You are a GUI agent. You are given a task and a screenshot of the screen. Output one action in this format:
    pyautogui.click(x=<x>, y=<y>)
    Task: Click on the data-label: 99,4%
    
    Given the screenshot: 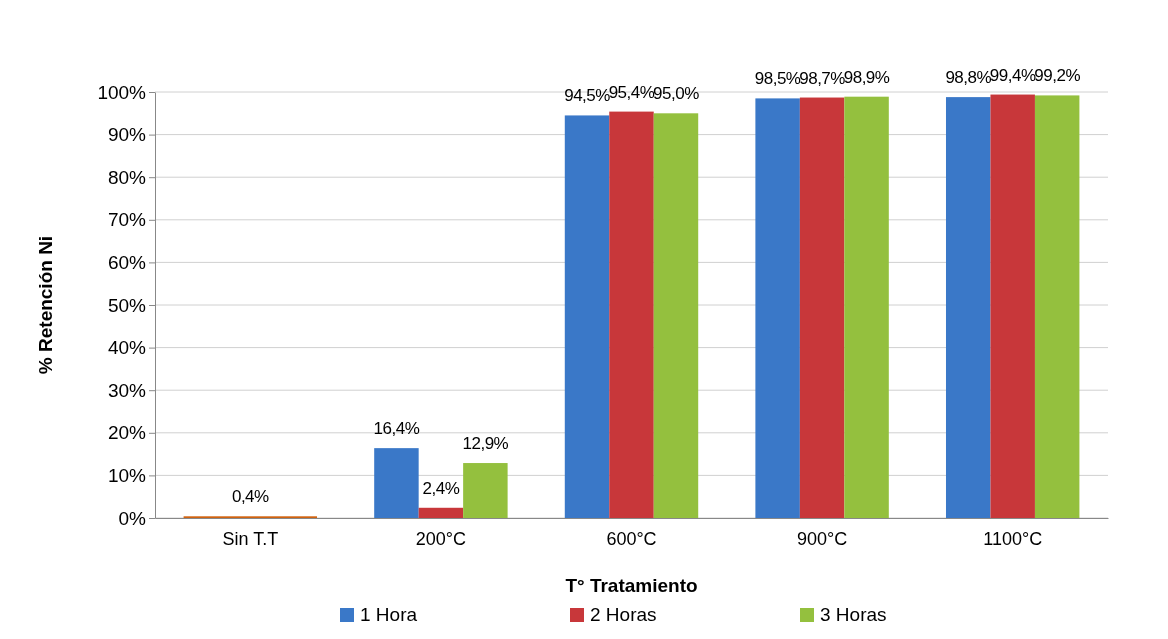 What is the action you would take?
    pyautogui.click(x=1012, y=75)
    